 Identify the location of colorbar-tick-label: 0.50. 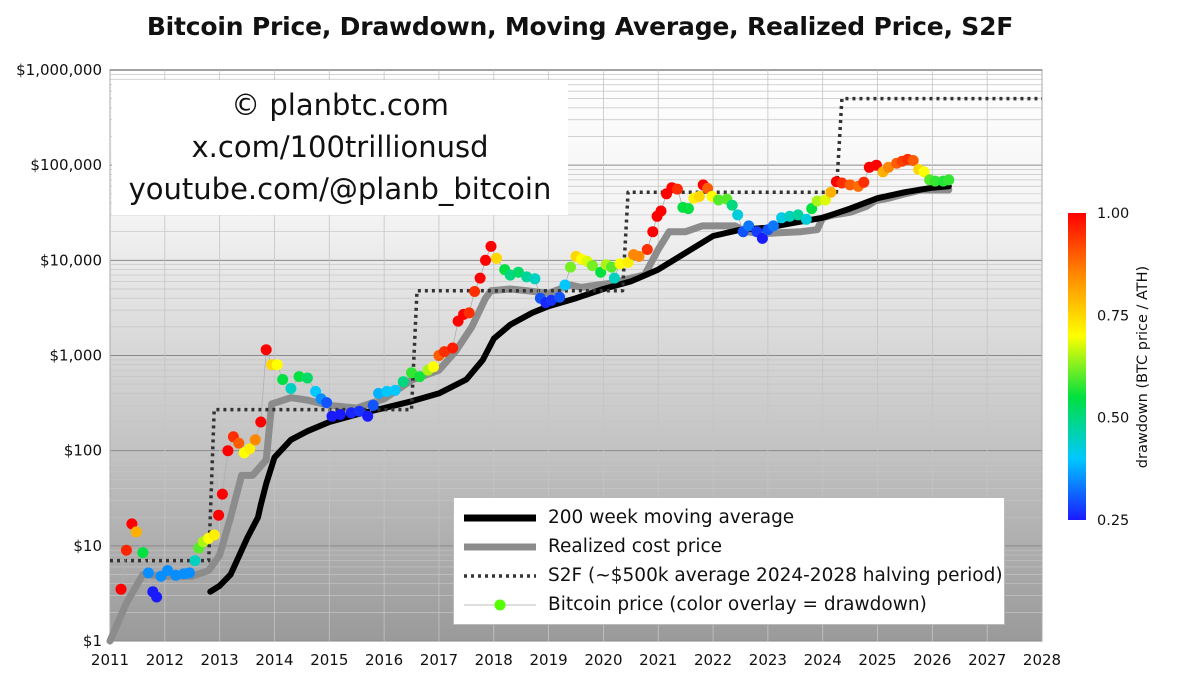
(1113, 419).